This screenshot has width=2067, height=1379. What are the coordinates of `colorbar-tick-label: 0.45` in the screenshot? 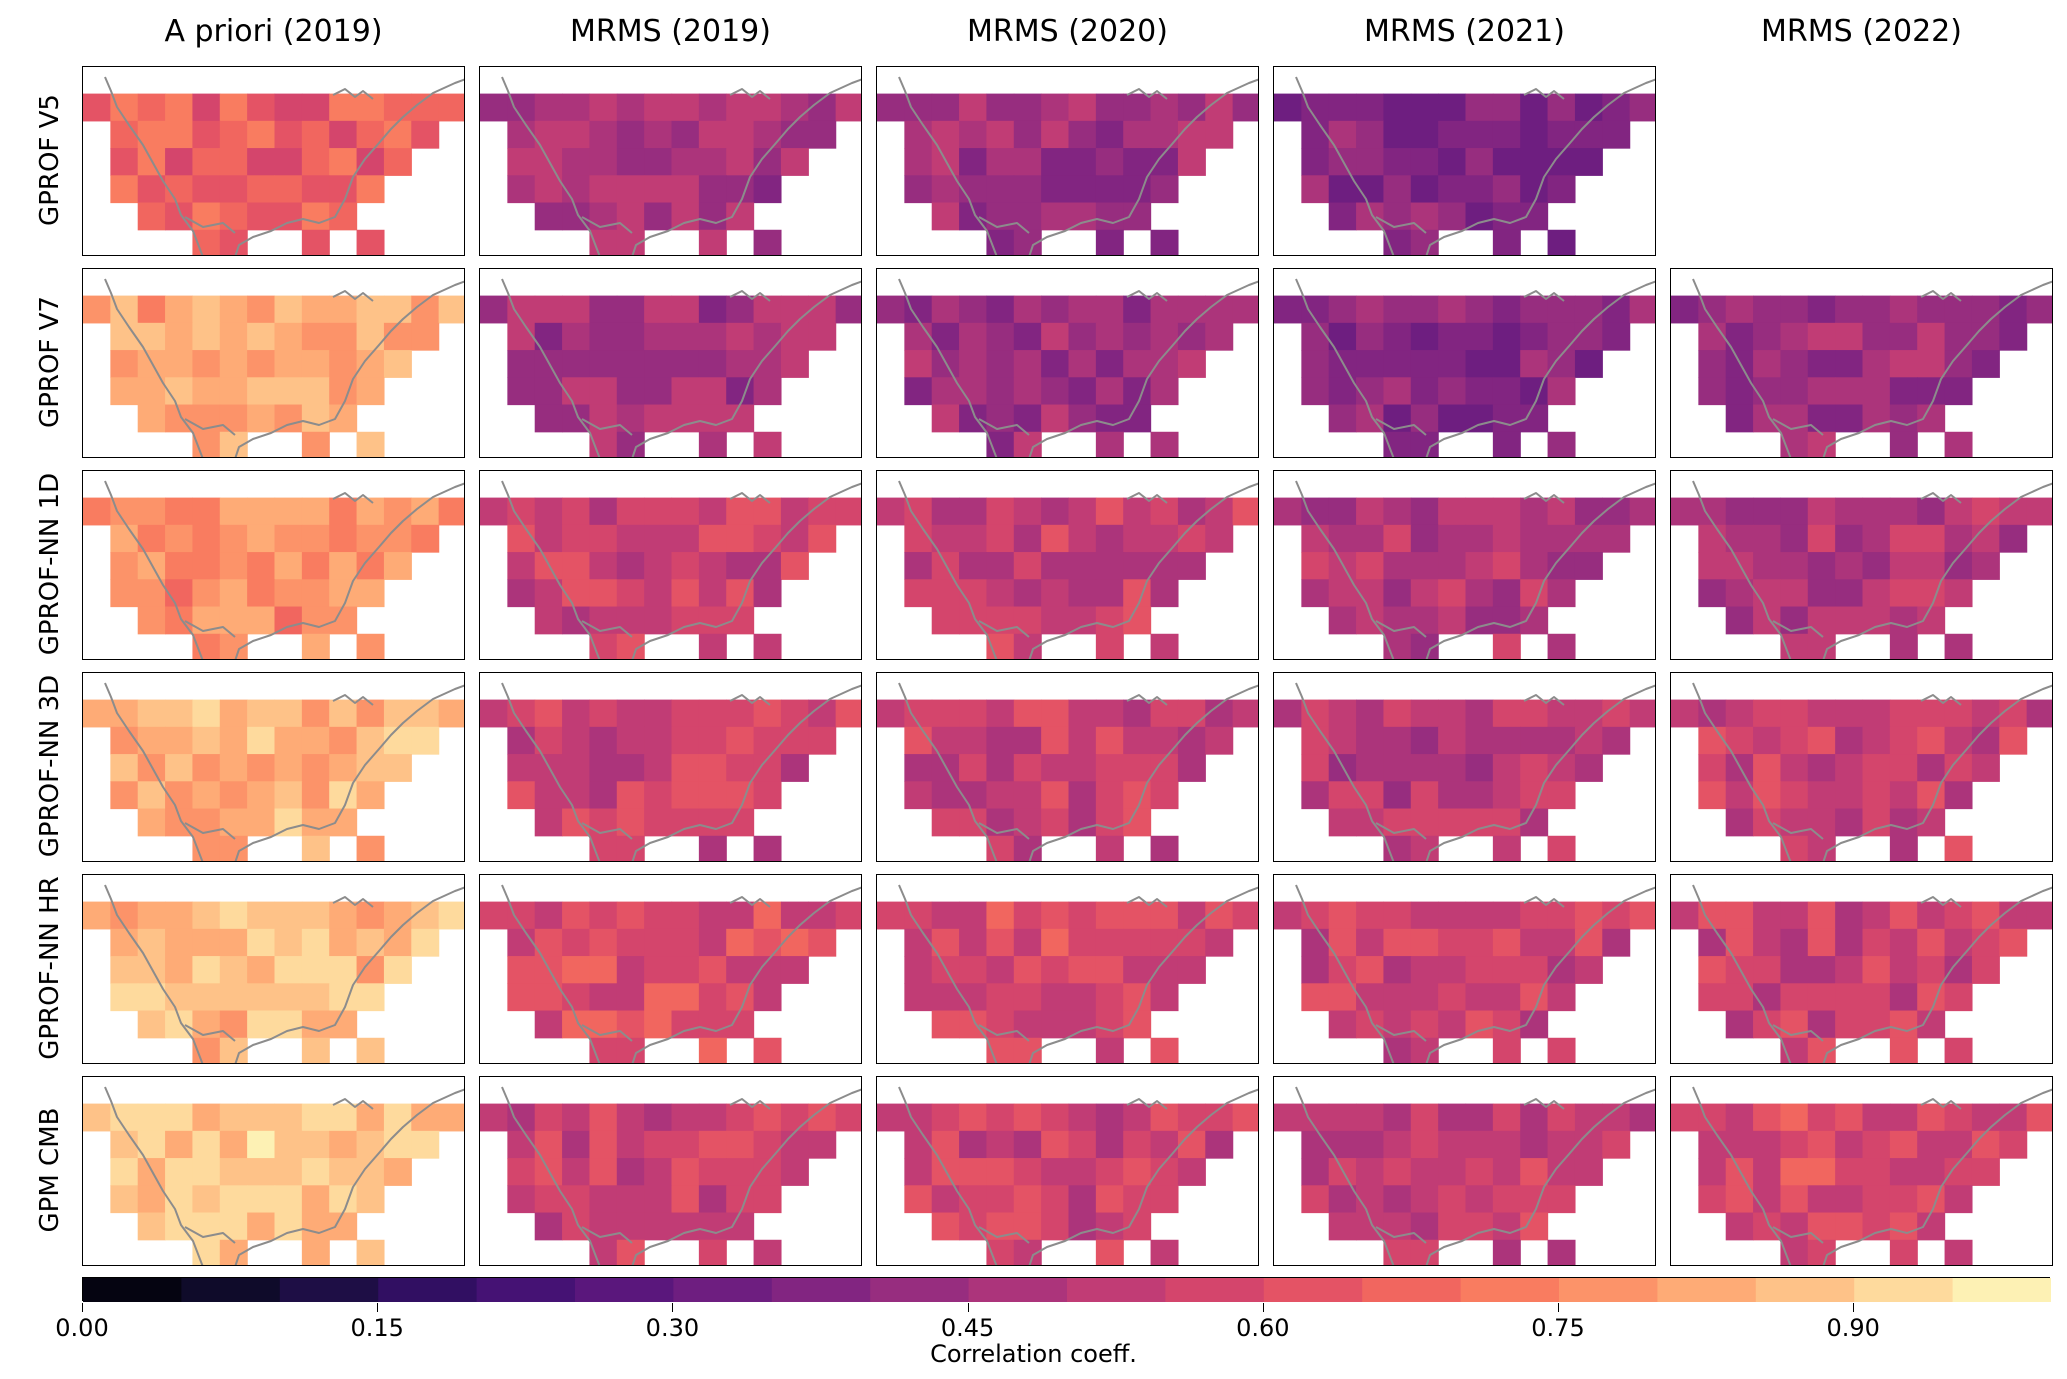 It's located at (967, 1328).